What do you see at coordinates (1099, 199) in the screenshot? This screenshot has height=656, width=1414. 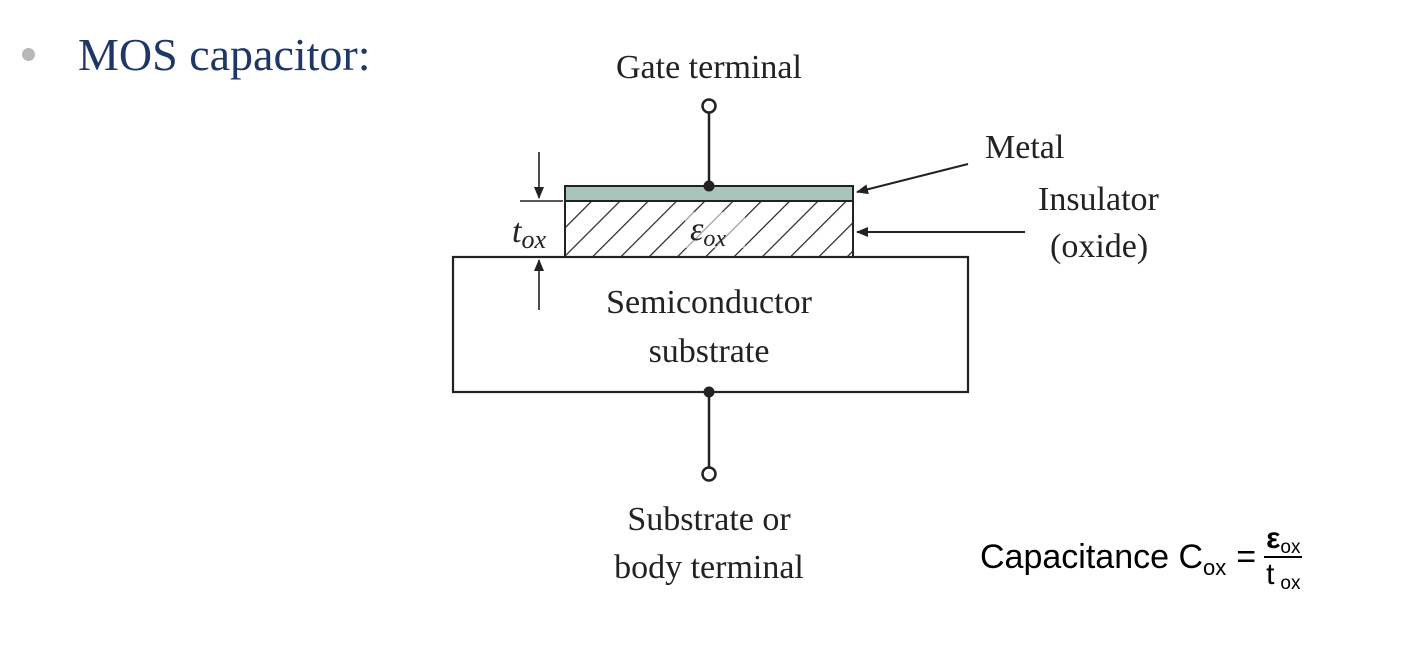 I see `insulator-label: Insulator` at bounding box center [1099, 199].